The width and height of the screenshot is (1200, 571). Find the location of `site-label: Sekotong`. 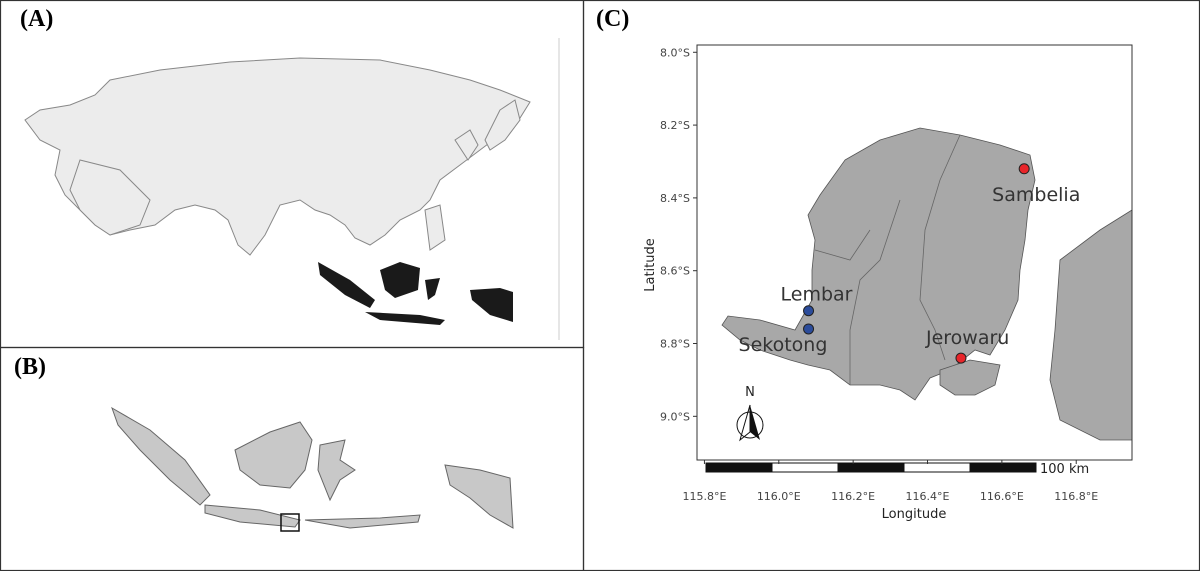

site-label: Sekotong is located at coordinates (783, 345).